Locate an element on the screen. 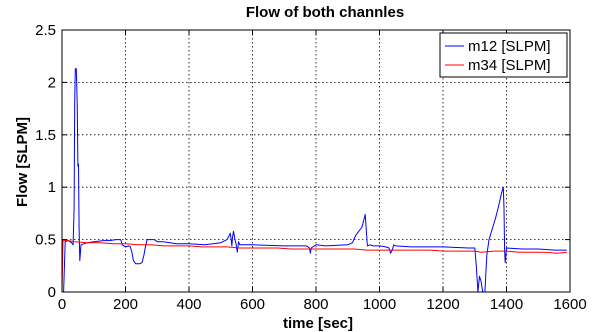 This screenshot has width=598, height=332. legend-label: m12 [SLPM] is located at coordinates (509, 46).